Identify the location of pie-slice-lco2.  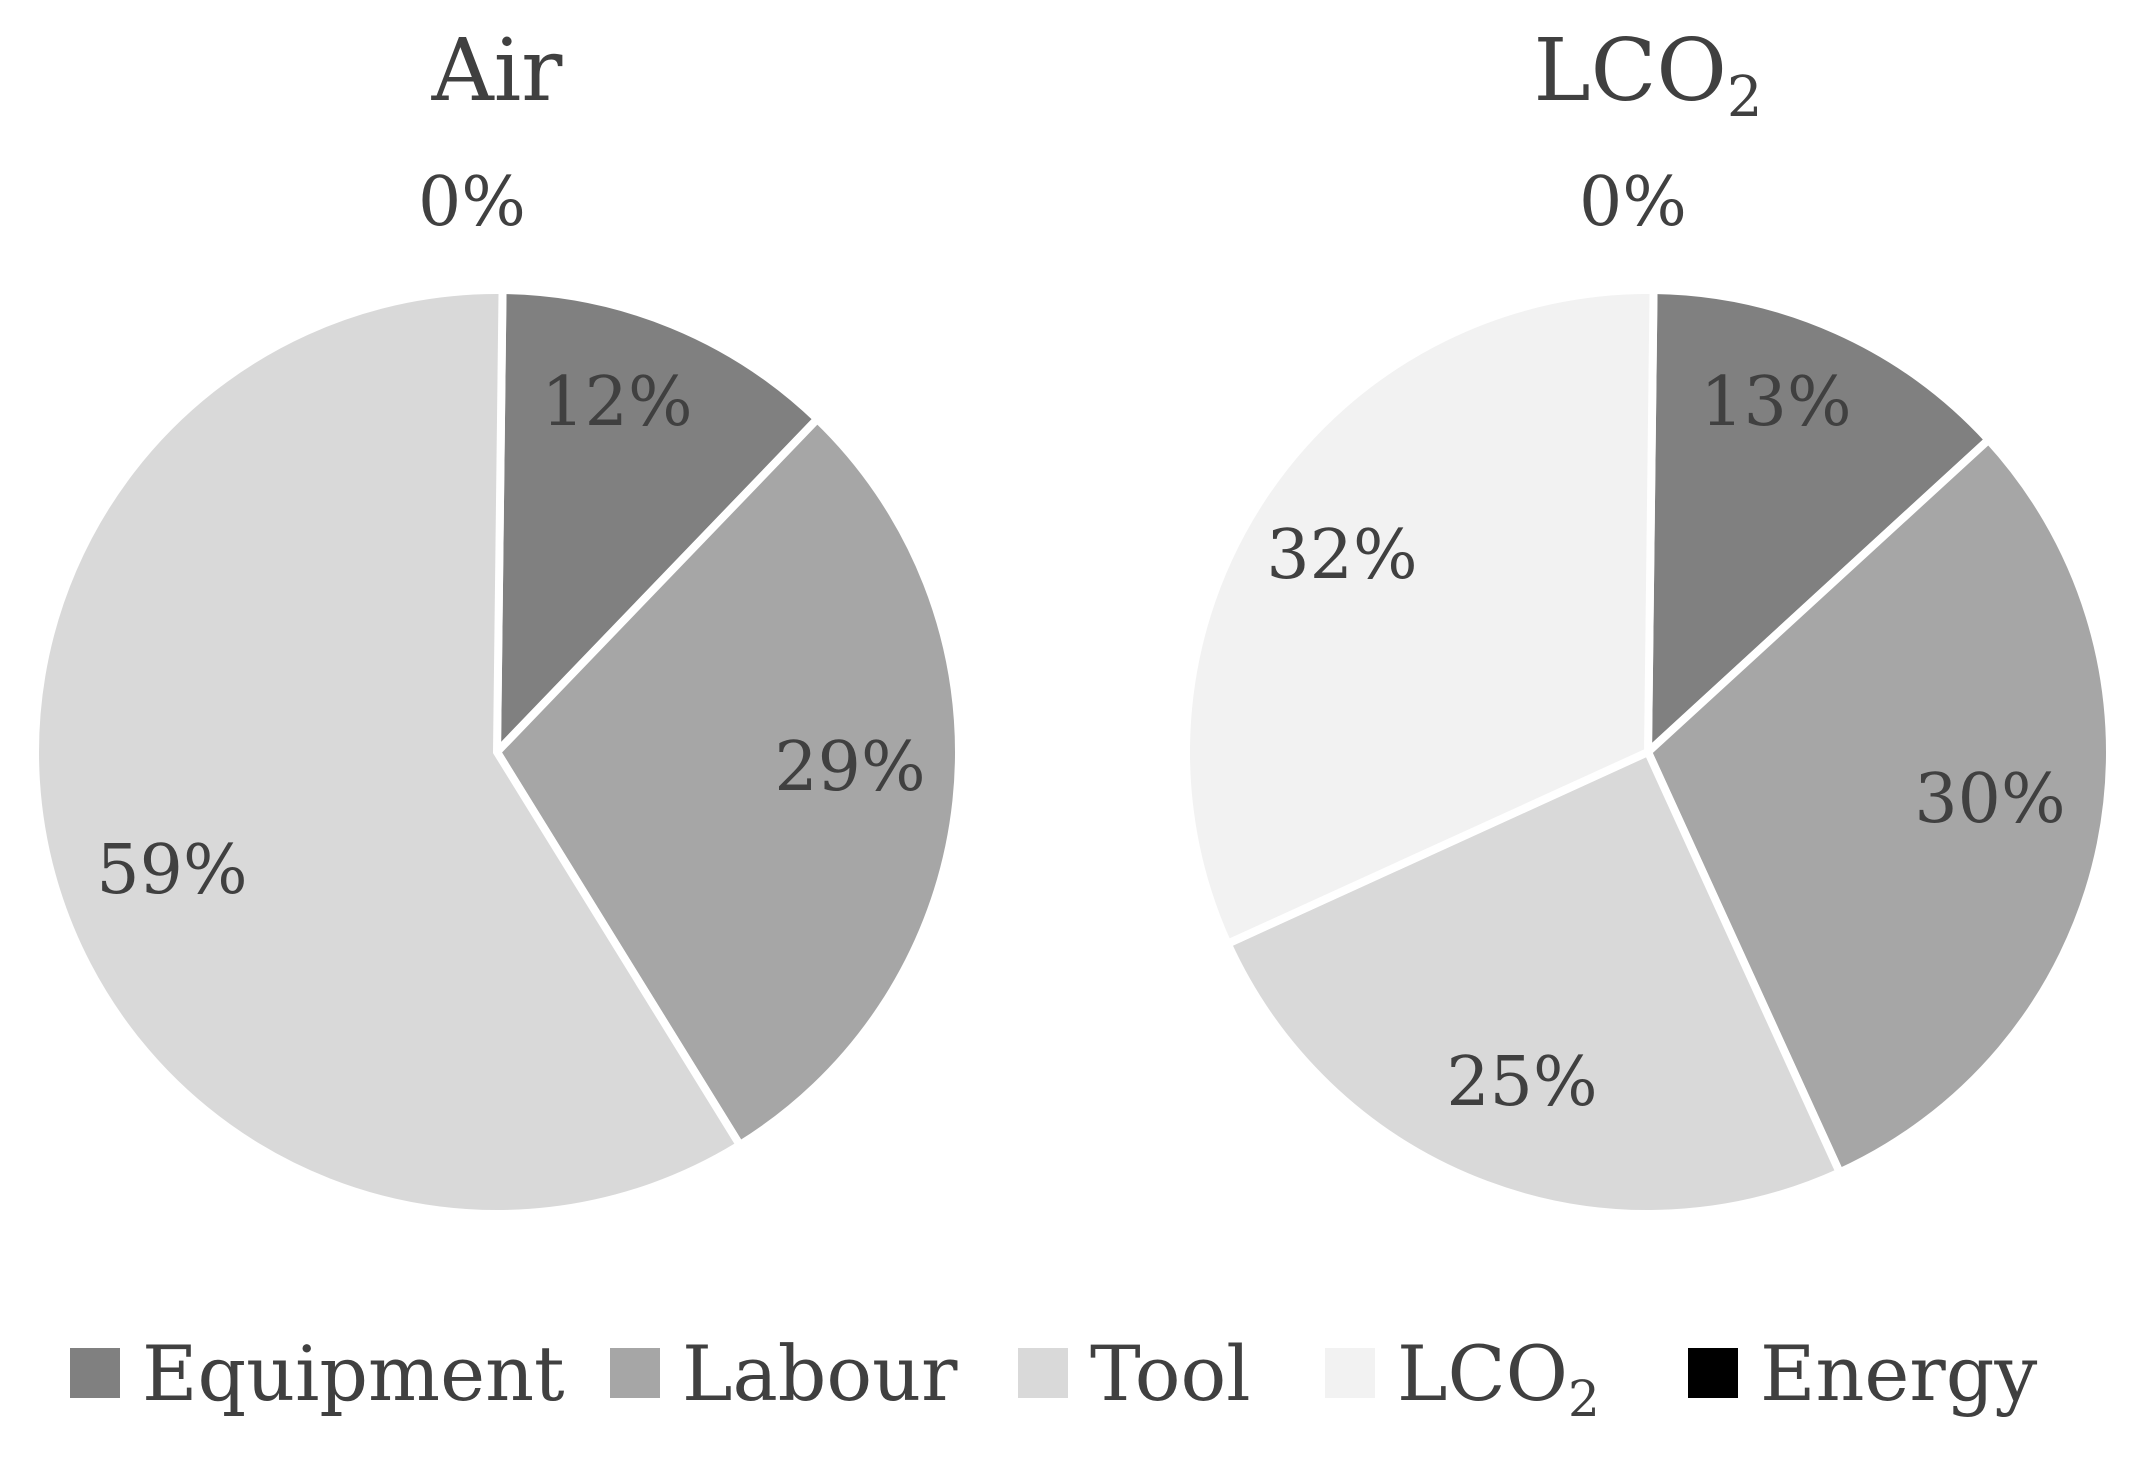
(1420, 617).